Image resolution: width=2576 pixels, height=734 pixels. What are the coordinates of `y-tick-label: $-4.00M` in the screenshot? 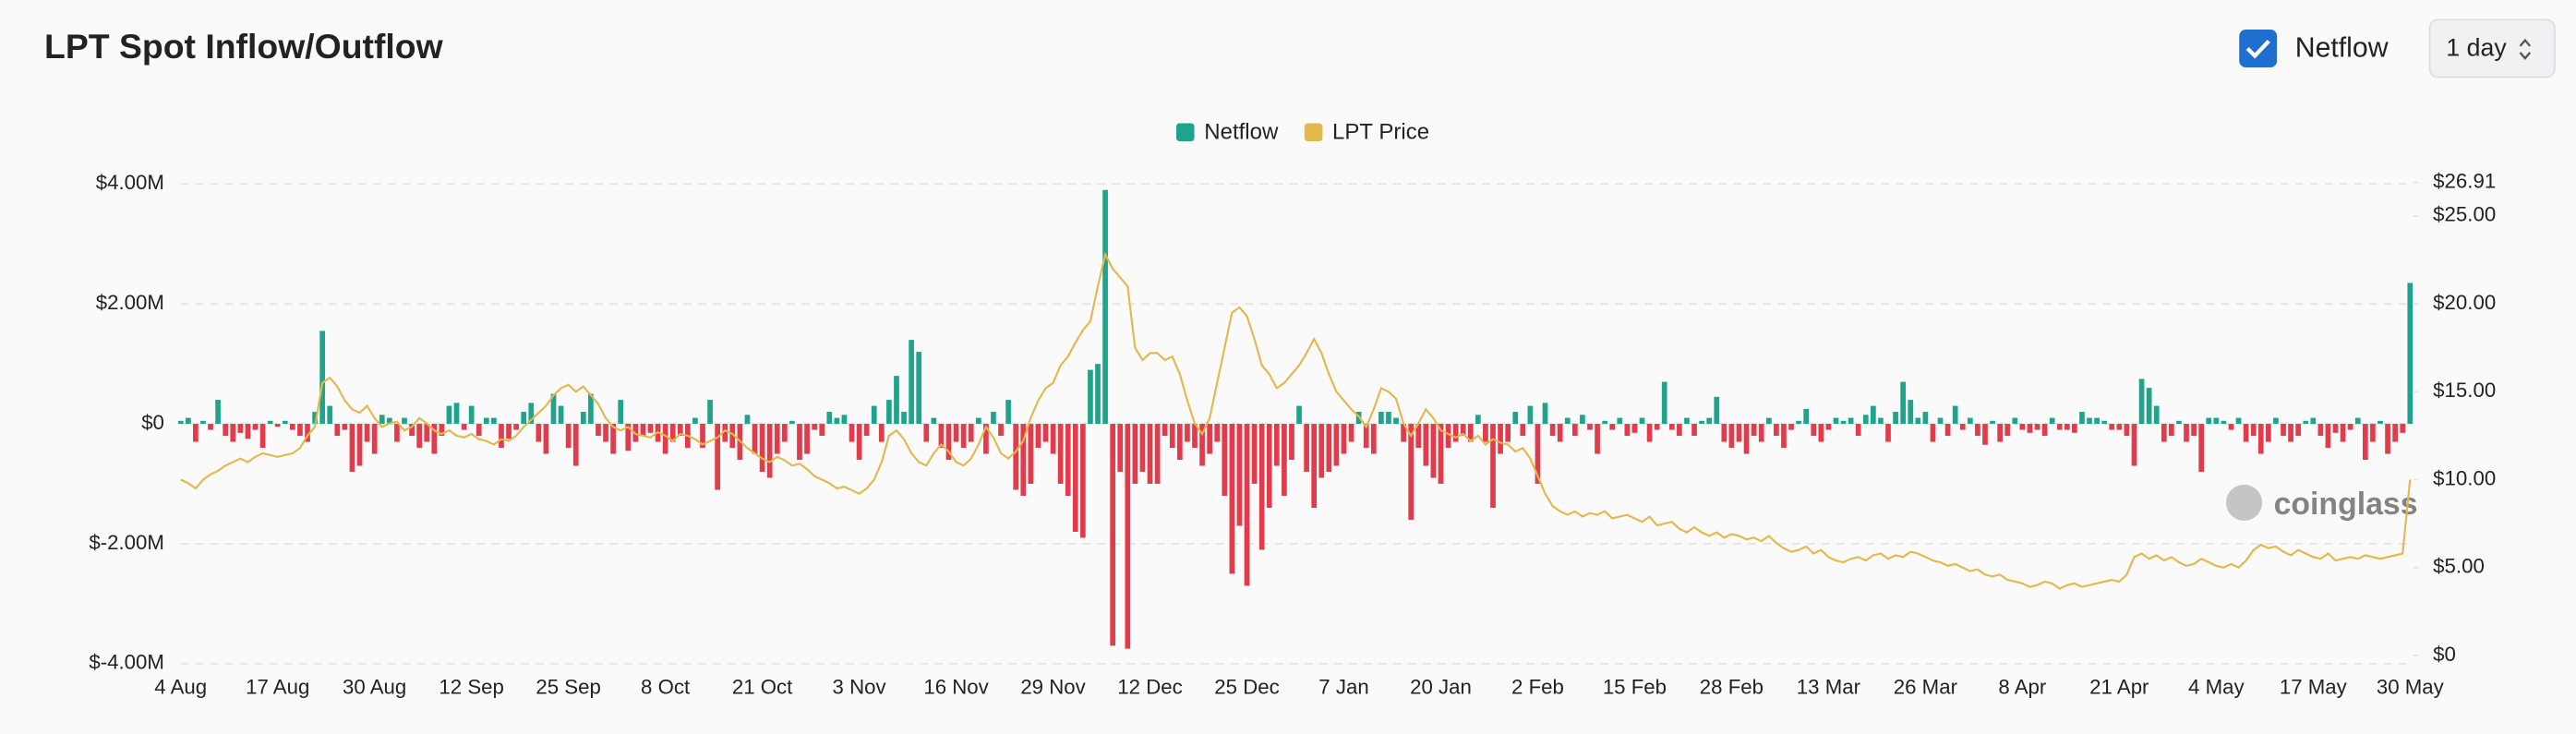 It's located at (126, 662).